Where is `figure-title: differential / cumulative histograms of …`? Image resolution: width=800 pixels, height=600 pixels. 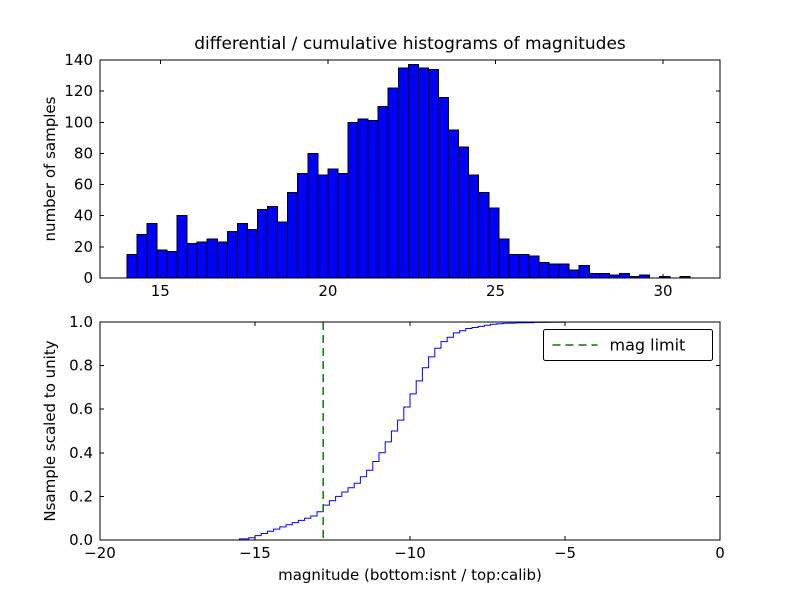 figure-title: differential / cumulative histograms of … is located at coordinates (410, 44).